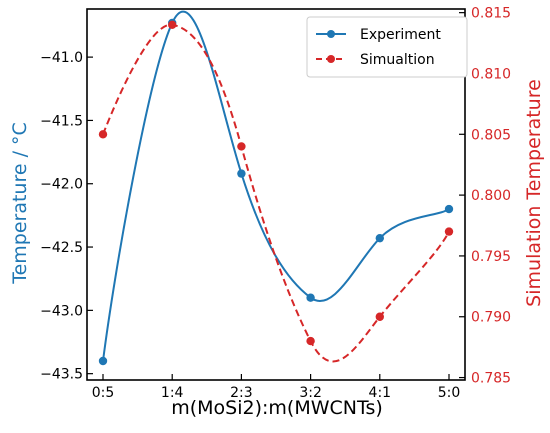 The width and height of the screenshot is (550, 433). Describe the element at coordinates (380, 393) in the screenshot. I see `x-tick-label-4: 4:1` at that location.